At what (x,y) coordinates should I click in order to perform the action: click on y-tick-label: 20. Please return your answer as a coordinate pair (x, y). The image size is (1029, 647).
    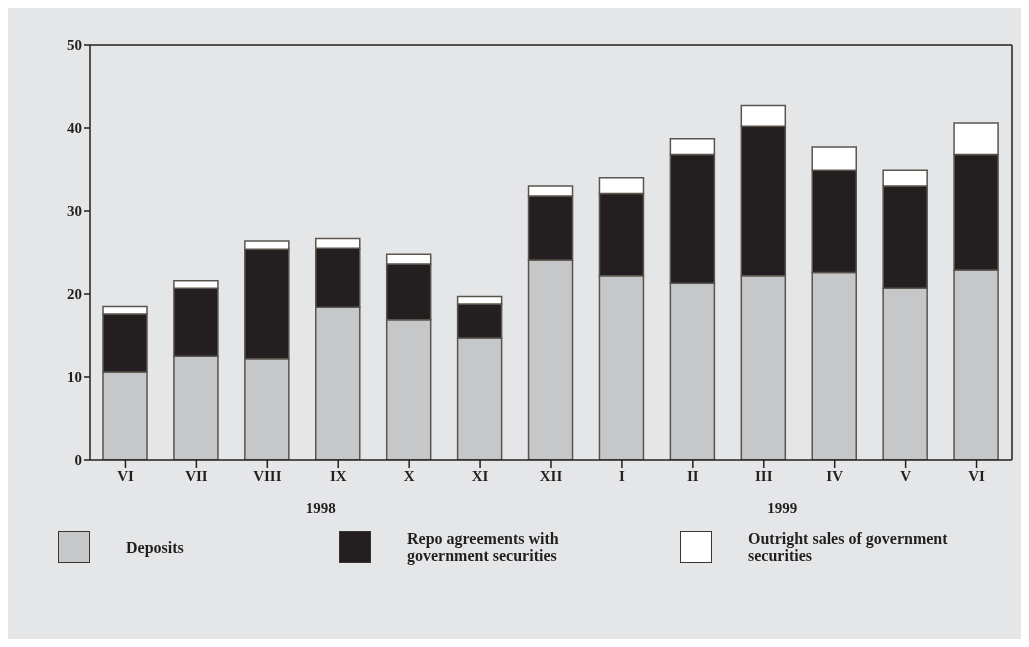
    Looking at the image, I should click on (74, 294).